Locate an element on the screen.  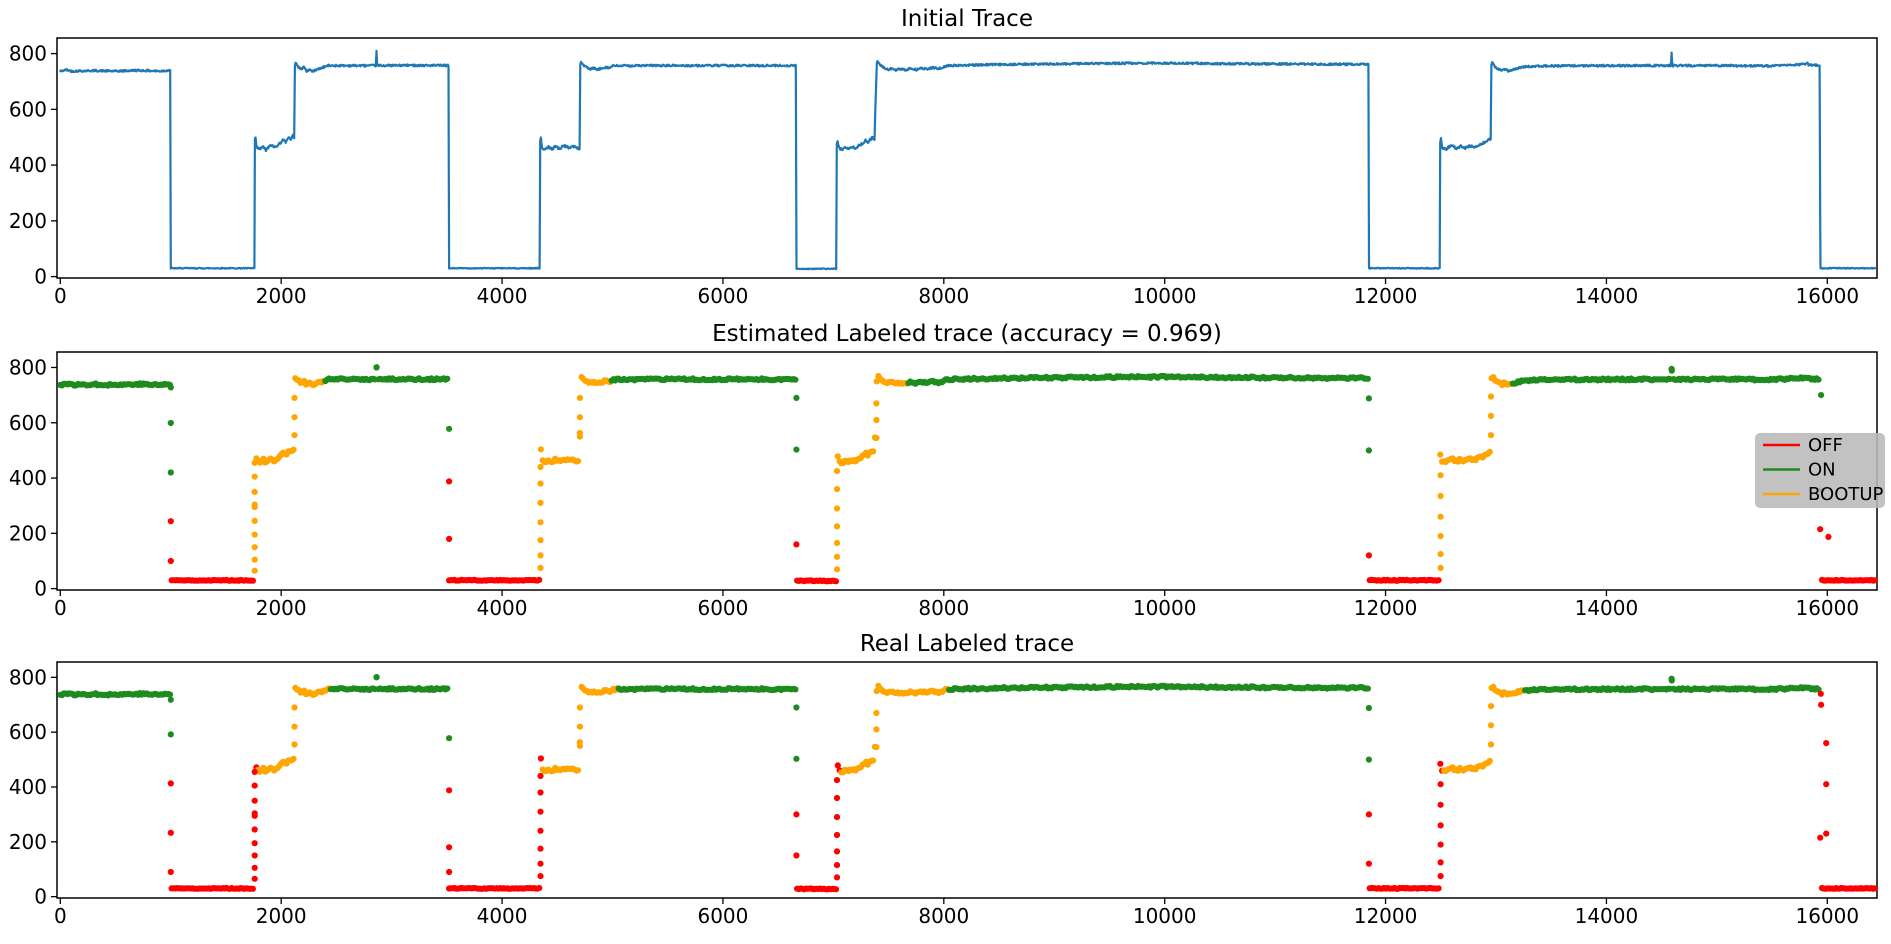
legend-box is located at coordinates (1820, 470).